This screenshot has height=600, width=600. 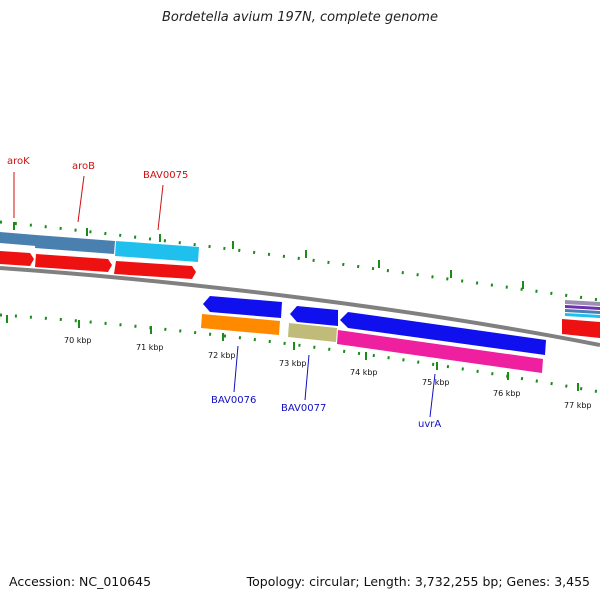 What do you see at coordinates (582, 309) in the screenshot?
I see `right-edge-genes` at bounding box center [582, 309].